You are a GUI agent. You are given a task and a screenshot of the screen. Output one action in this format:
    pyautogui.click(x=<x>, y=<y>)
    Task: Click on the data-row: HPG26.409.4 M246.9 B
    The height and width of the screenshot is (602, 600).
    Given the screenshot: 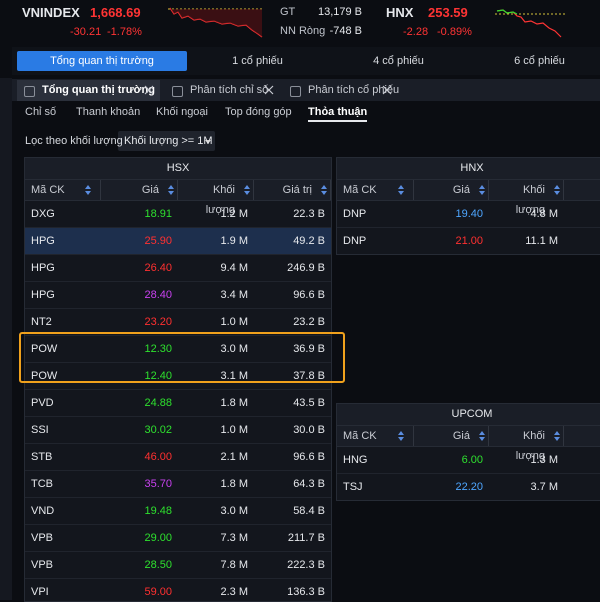 What is the action you would take?
    pyautogui.click(x=178, y=268)
    